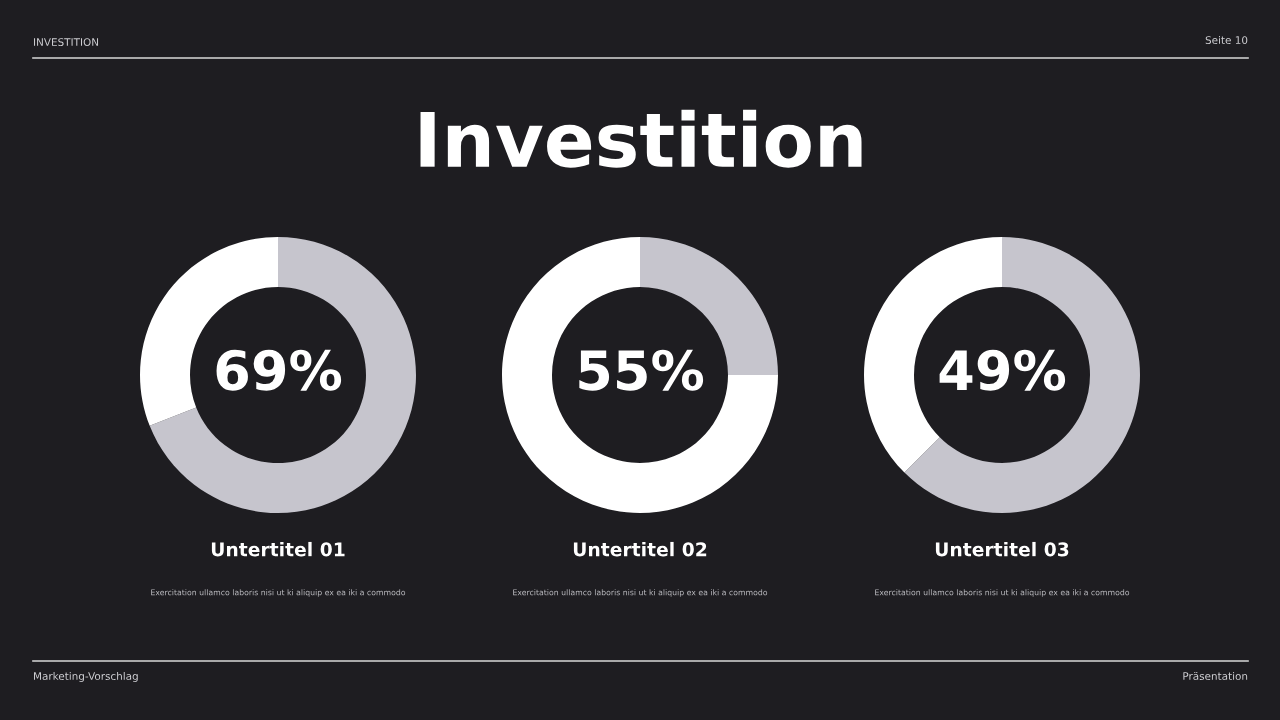 This screenshot has width=1280, height=720. Describe the element at coordinates (641, 370) in the screenshot. I see `text: 55%` at that location.